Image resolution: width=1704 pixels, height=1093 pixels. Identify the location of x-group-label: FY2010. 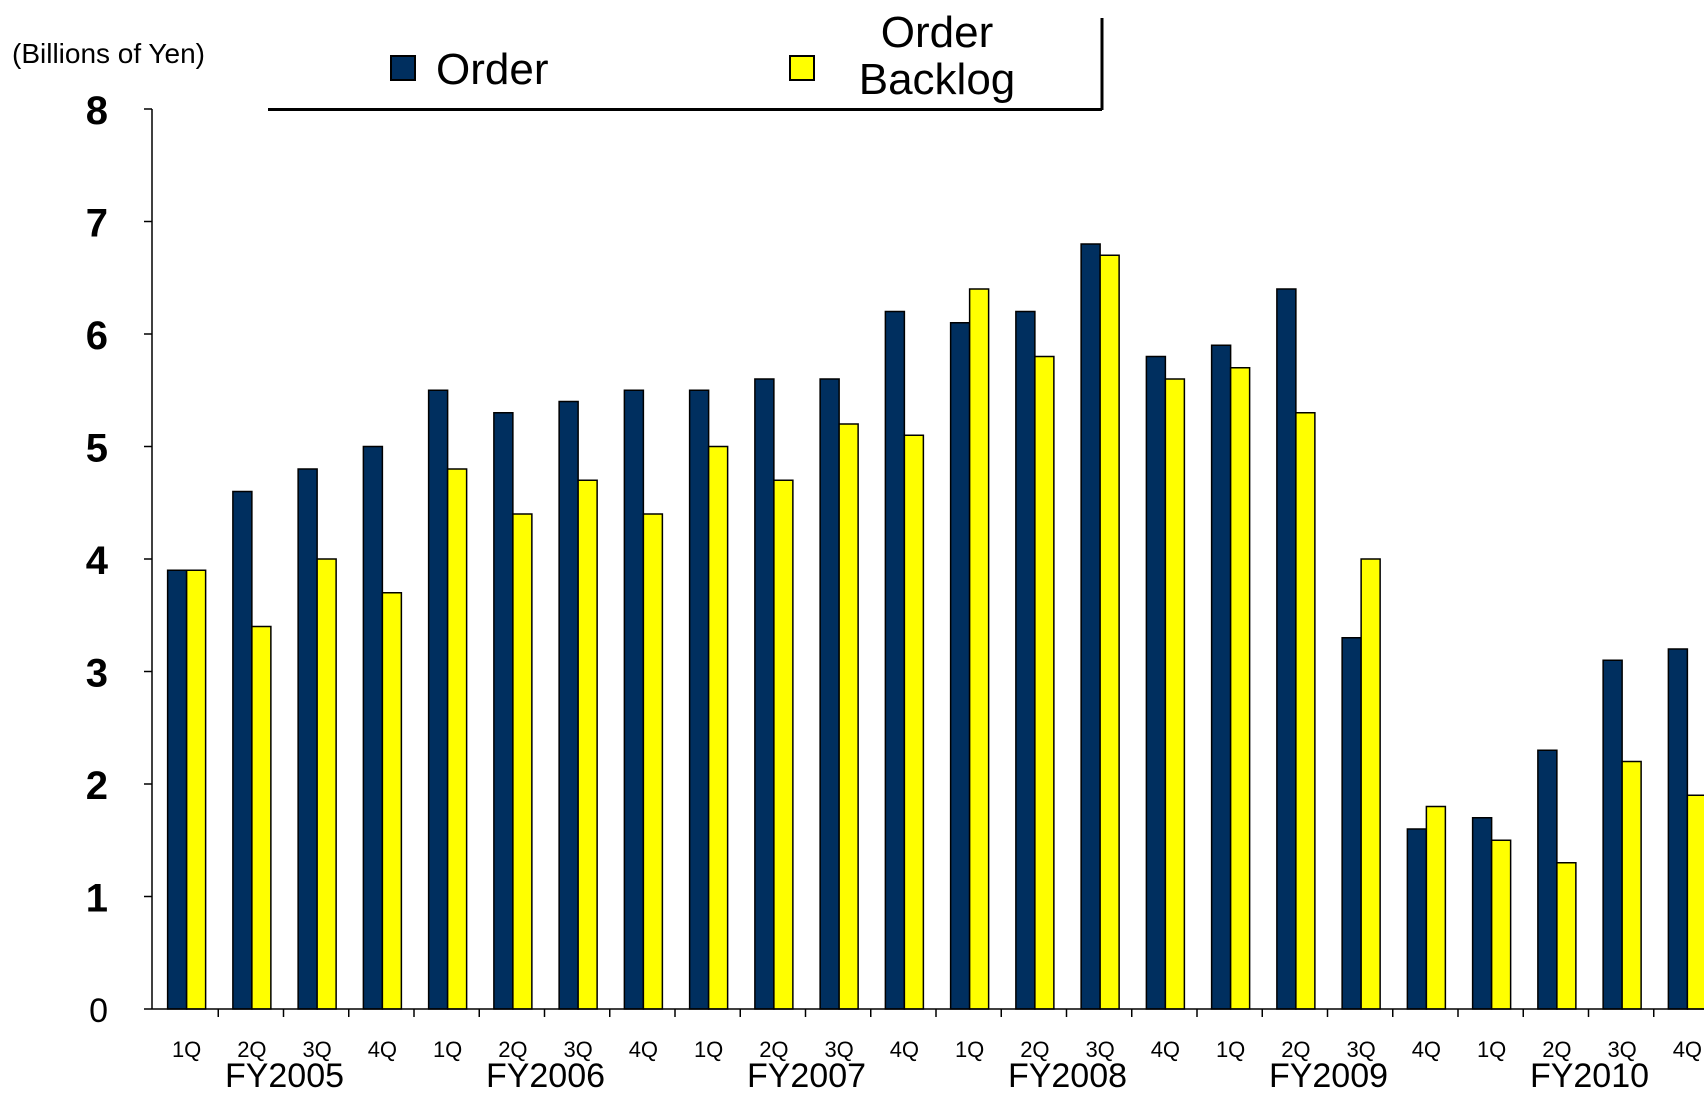
(1589, 1075).